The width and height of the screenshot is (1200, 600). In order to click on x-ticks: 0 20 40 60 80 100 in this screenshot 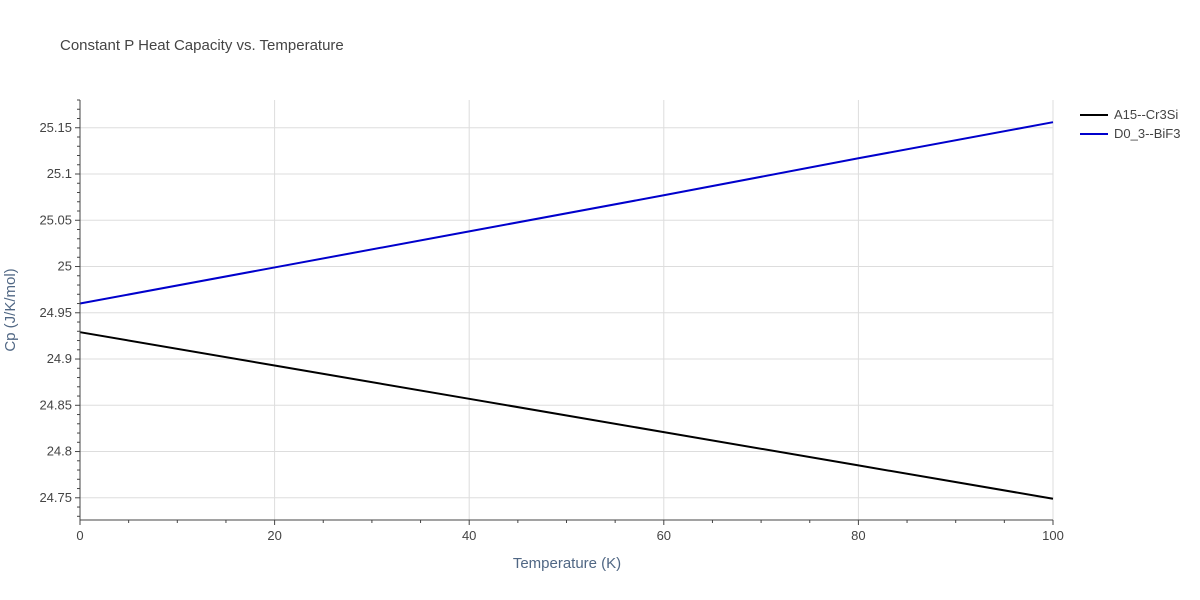, I will do `click(570, 531)`.